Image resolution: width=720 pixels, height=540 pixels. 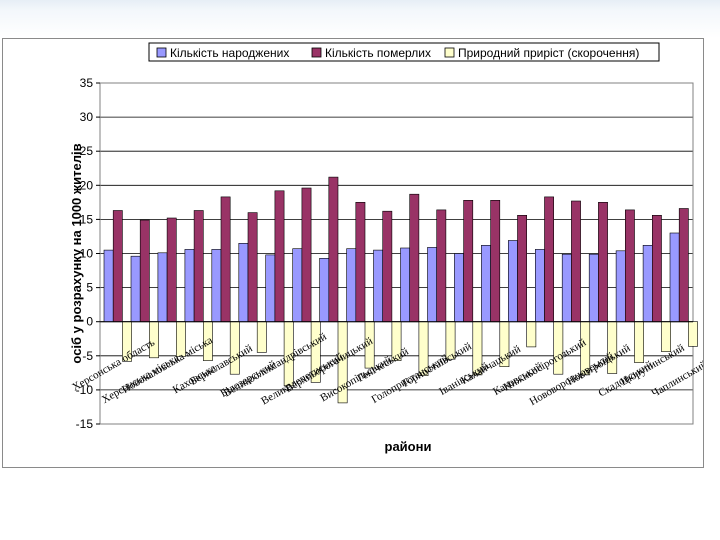 What do you see at coordinates (85, 390) in the screenshot?
I see `y-tick-label: -10` at bounding box center [85, 390].